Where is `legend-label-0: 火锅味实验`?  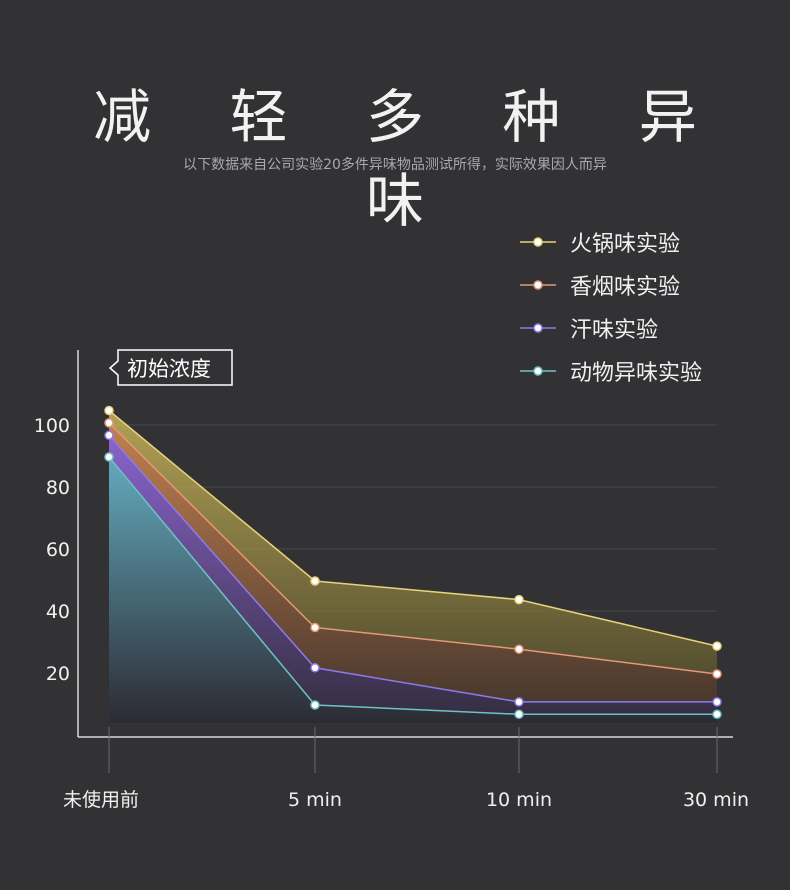 legend-label-0: 火锅味实验 is located at coordinates (625, 244).